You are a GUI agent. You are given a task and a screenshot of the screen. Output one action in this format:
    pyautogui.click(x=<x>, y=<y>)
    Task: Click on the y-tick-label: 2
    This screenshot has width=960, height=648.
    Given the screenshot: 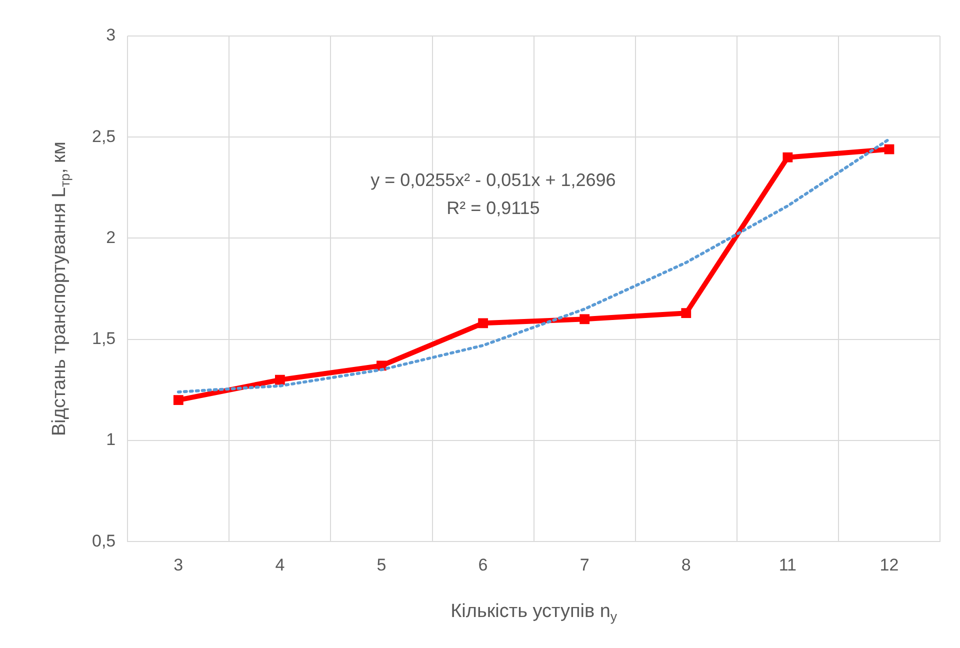 What is the action you would take?
    pyautogui.click(x=111, y=237)
    